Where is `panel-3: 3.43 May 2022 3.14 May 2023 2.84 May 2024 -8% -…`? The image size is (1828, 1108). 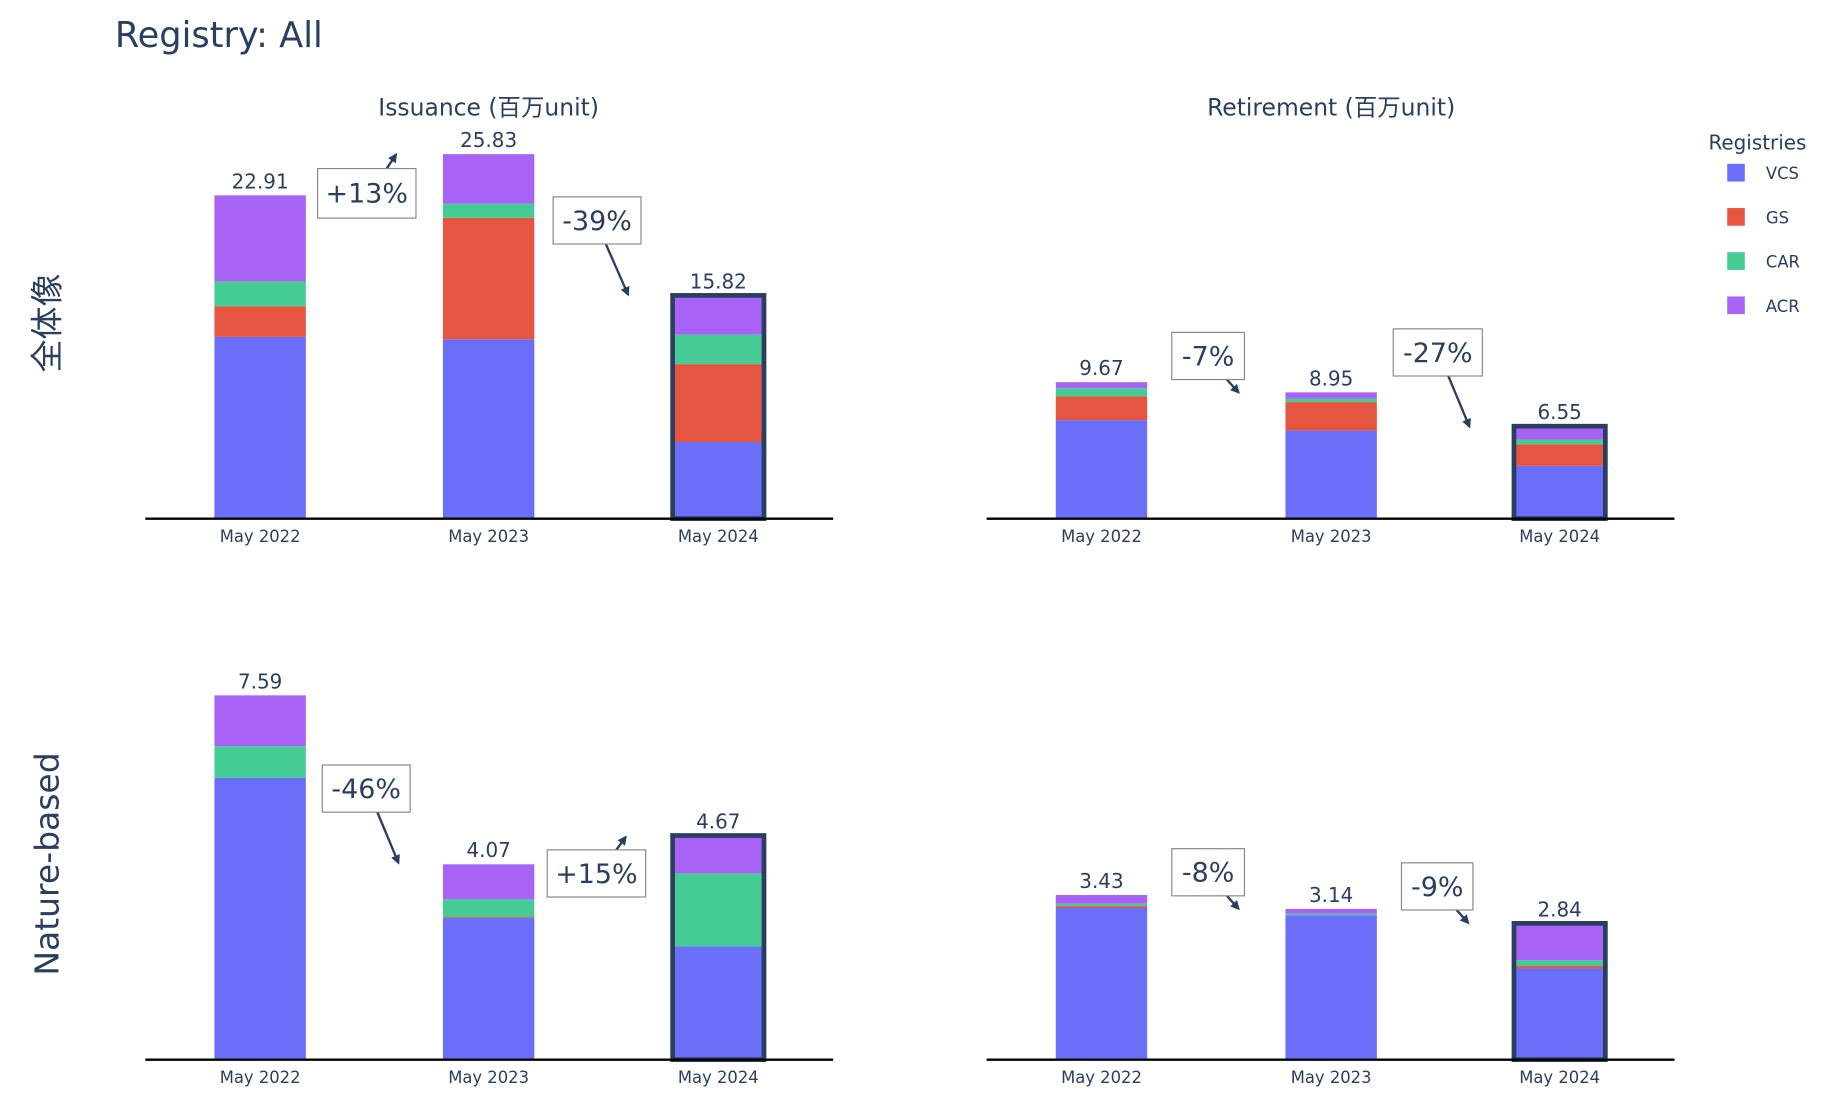 panel-3: 3.43 May 2022 3.14 May 2023 2.84 May 2024 -8% -… is located at coordinates (1330, 967).